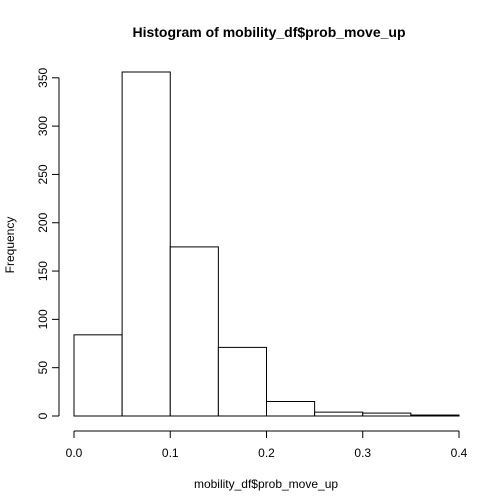  Describe the element at coordinates (266, 484) in the screenshot. I see `x-axis-label: mobility_df$prob_move_up` at that location.